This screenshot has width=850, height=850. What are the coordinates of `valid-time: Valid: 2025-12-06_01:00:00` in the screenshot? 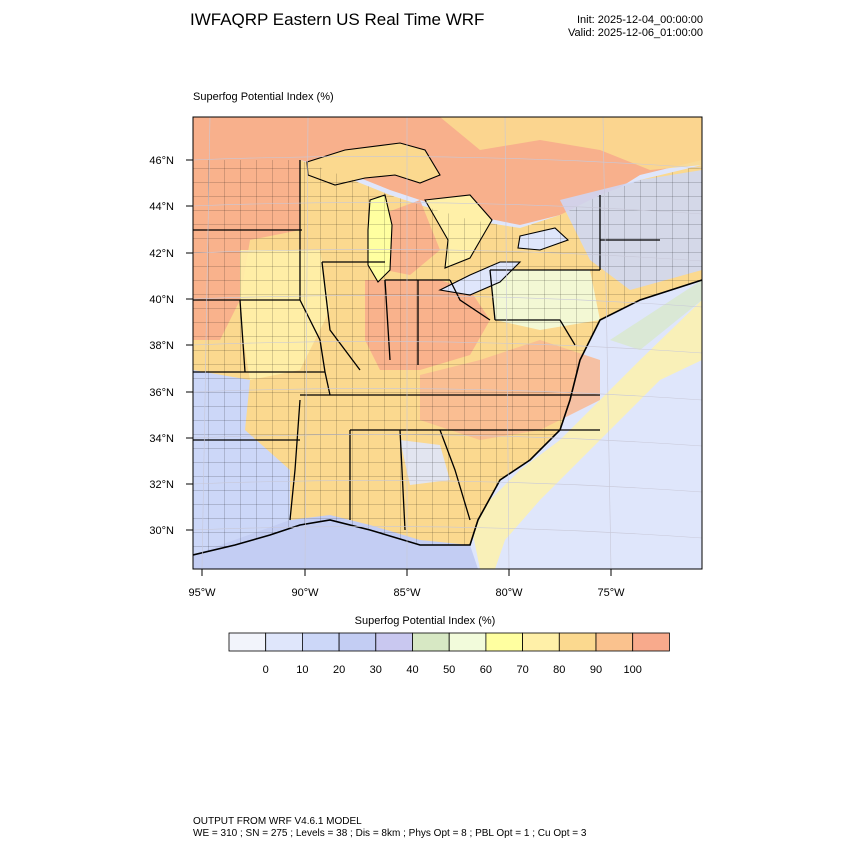 It's located at (635, 33).